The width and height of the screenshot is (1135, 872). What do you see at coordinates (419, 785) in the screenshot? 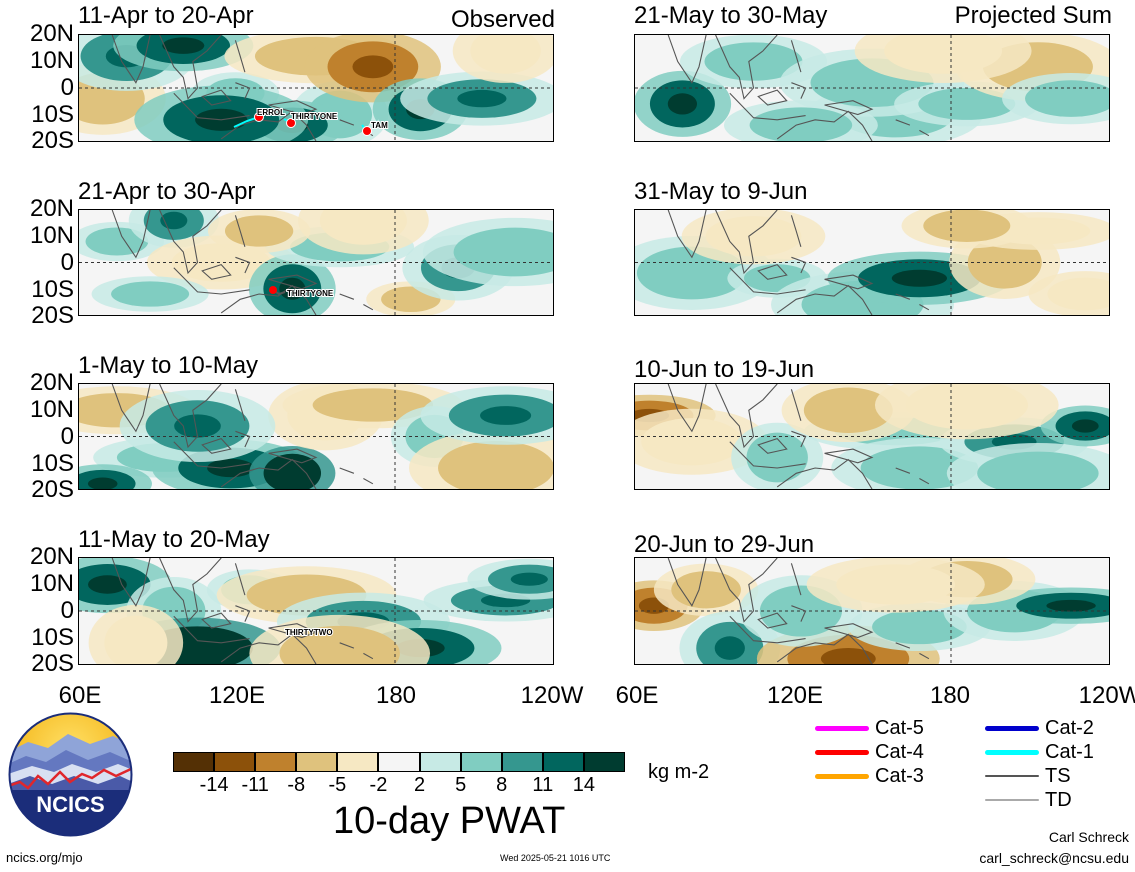
I see `colorbar-tick-label: 2` at bounding box center [419, 785].